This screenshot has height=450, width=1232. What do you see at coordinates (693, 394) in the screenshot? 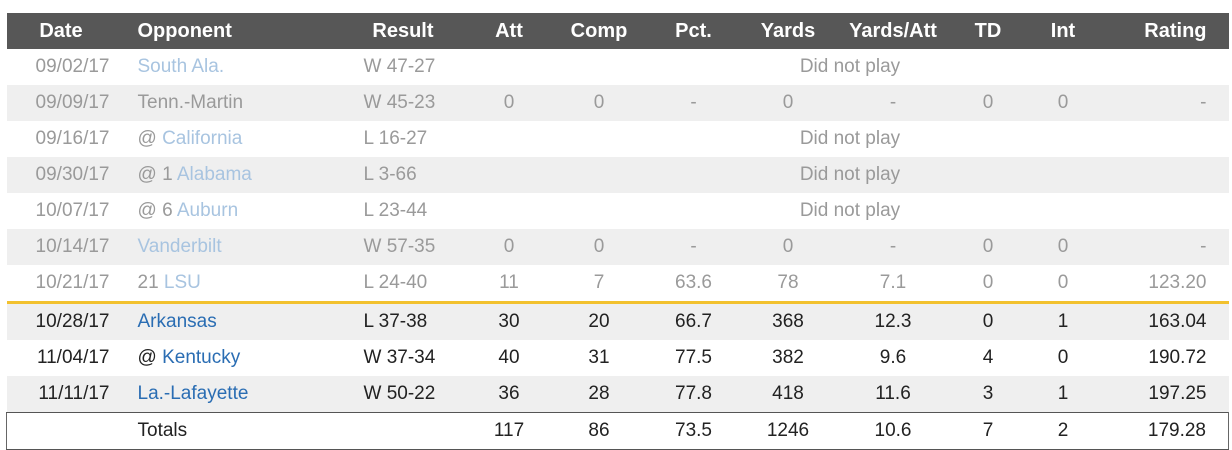
I see `row-pct: 77.8` at bounding box center [693, 394].